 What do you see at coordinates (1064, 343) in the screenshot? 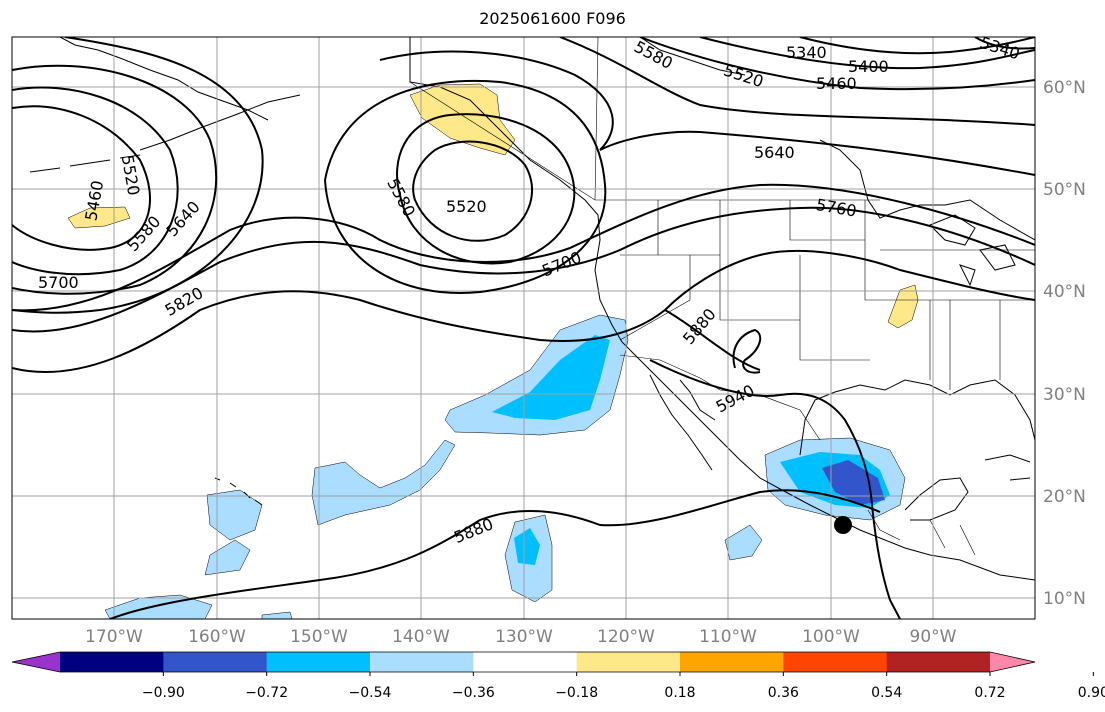
I see `latitude-labels: 60°N 50°N 40°N 30°N 20°N 10°N` at bounding box center [1064, 343].